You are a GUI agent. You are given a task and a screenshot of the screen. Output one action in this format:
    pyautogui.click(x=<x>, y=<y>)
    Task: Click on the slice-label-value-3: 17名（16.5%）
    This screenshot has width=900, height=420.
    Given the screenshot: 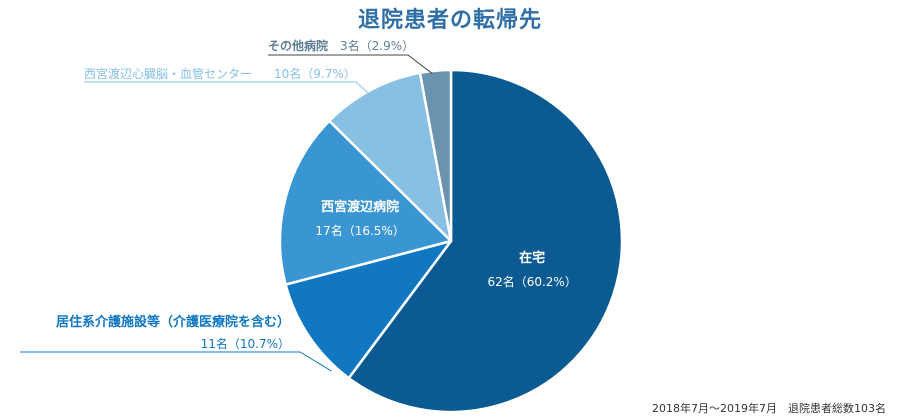 What is the action you would take?
    pyautogui.click(x=359, y=230)
    